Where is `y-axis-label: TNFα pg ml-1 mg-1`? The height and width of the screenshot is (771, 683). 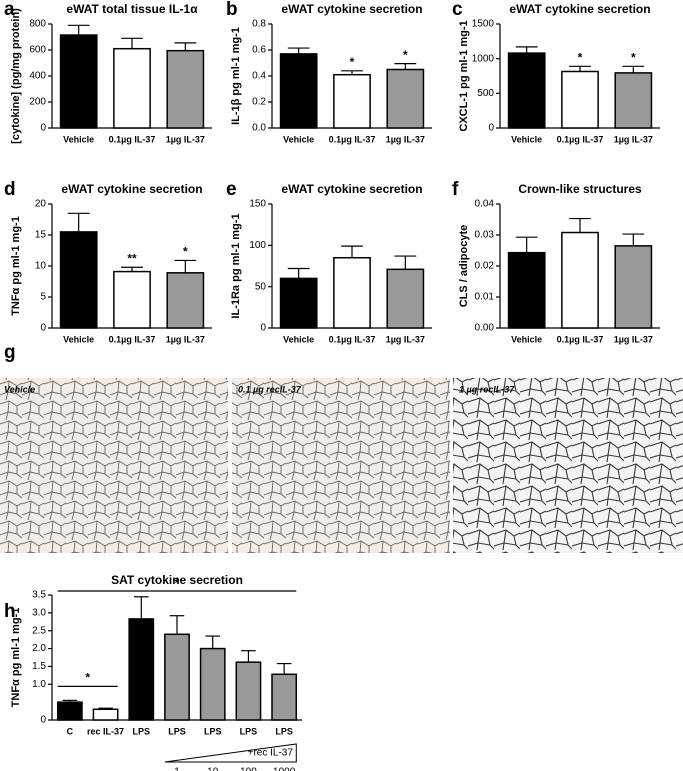 y-axis-label: TNFα pg ml-1 mg-1 is located at coordinates (16, 266).